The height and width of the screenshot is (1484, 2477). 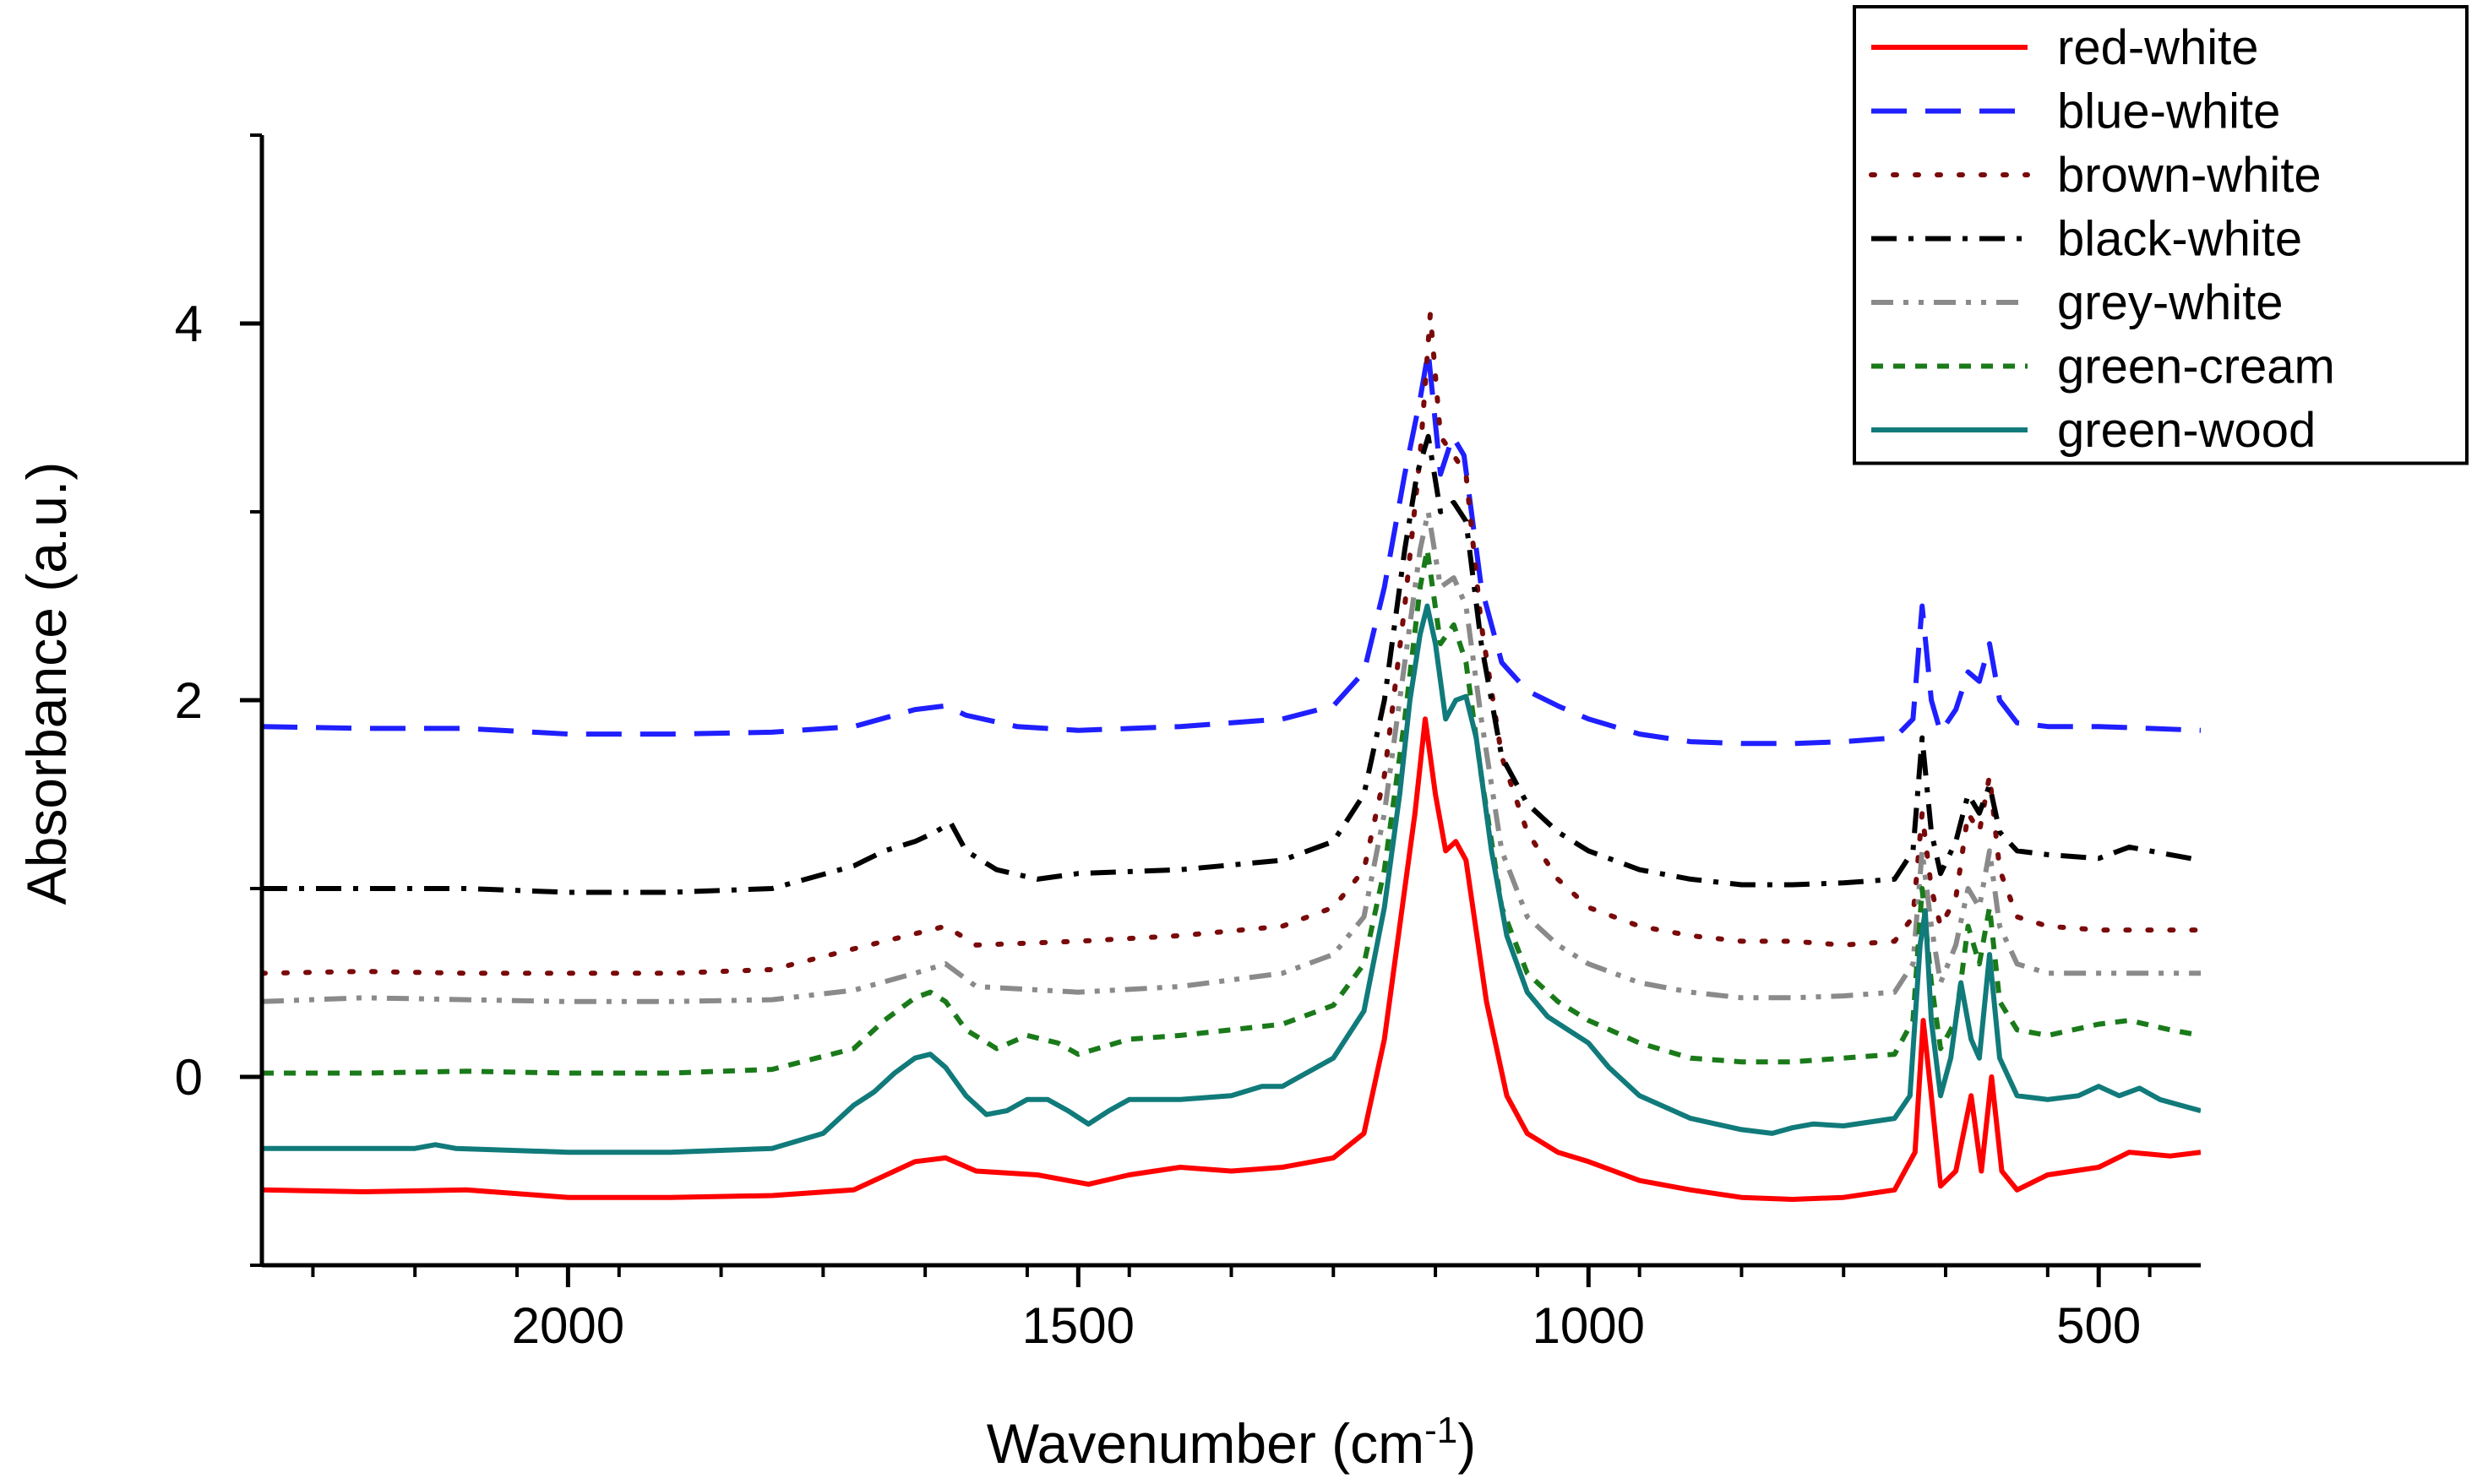 I want to click on legend-label-green-wood: green-wood, so click(x=2186, y=430).